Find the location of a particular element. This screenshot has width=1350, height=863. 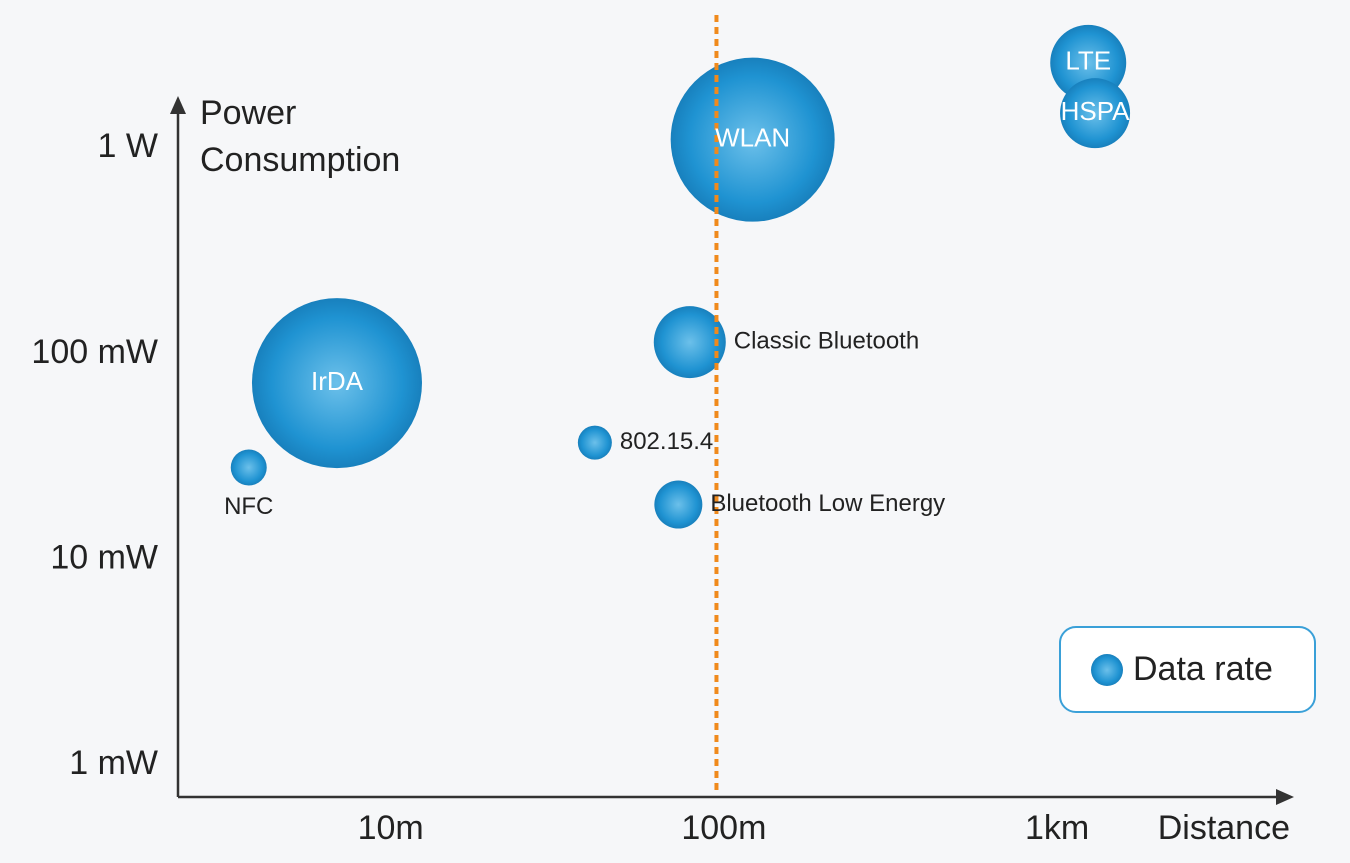

bubble-label: WLAN is located at coordinates (752, 138).